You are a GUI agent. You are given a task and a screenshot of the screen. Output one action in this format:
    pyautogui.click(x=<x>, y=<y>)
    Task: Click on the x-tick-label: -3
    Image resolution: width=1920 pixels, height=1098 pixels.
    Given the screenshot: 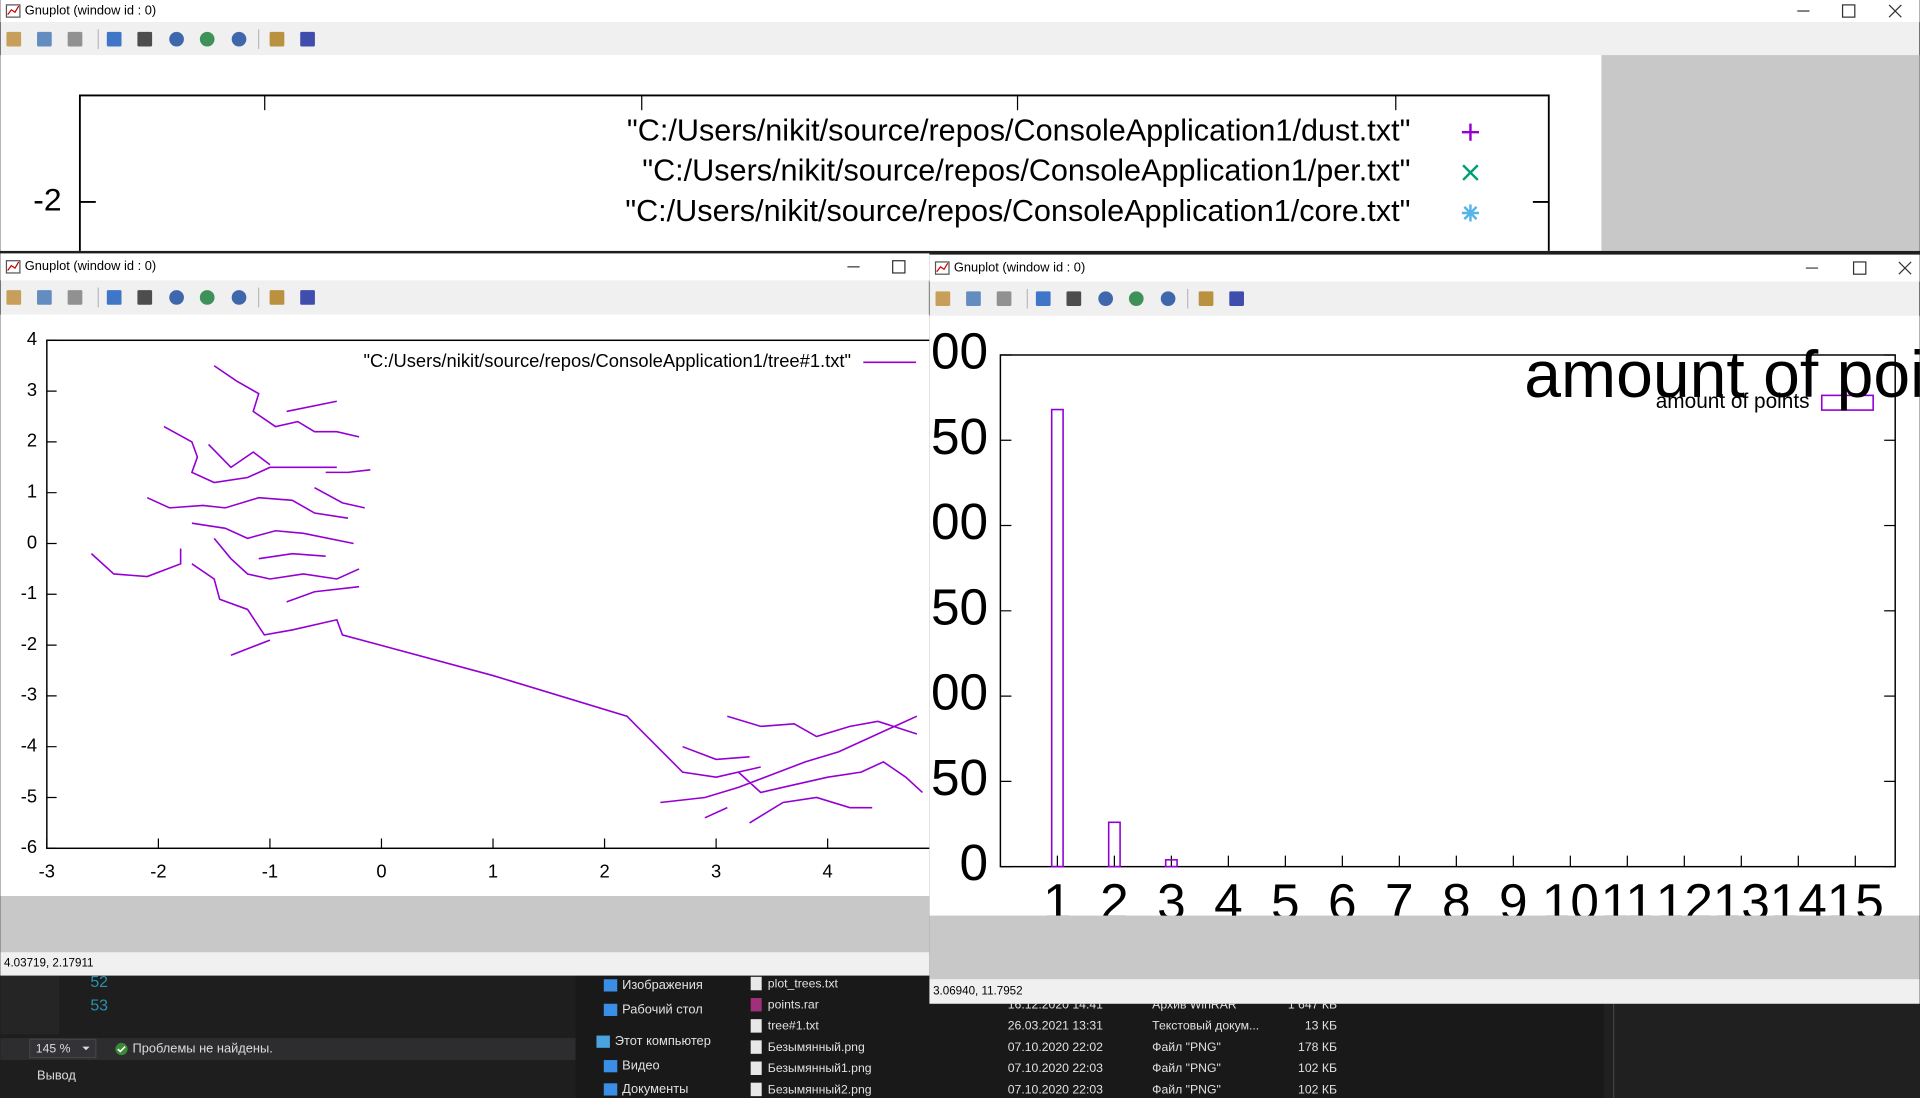 What is the action you would take?
    pyautogui.click(x=47, y=871)
    